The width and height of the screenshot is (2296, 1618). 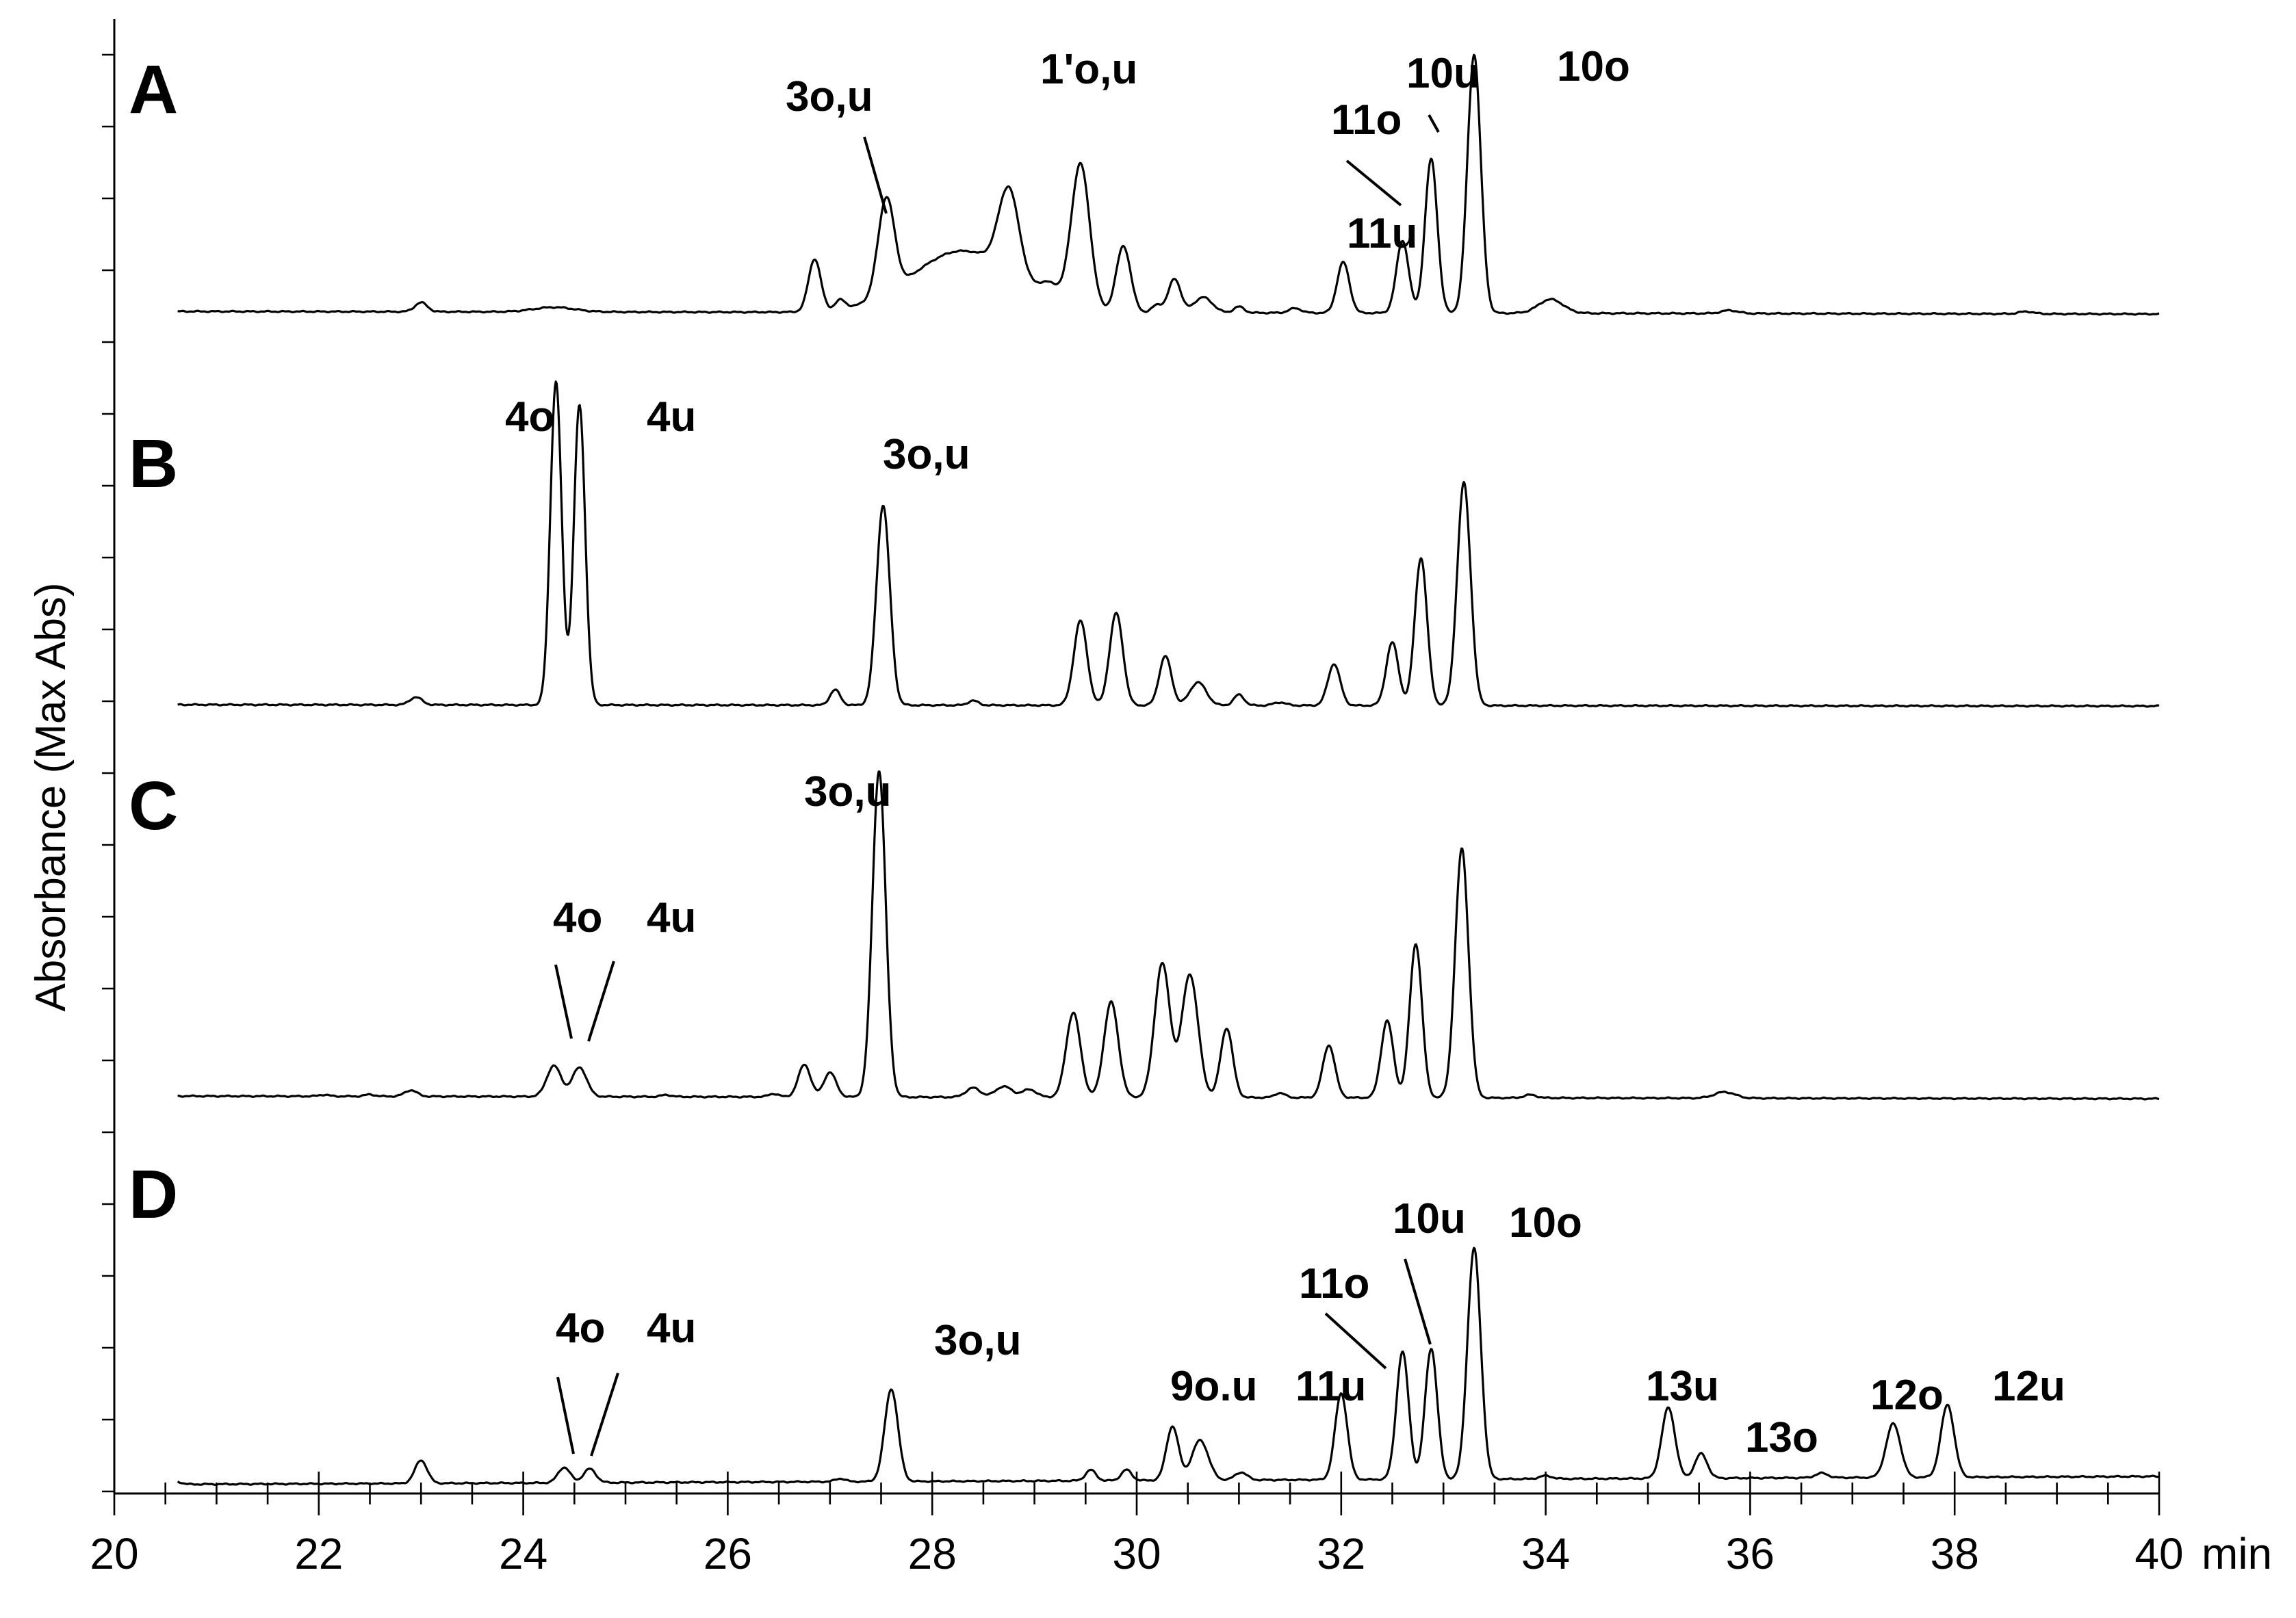 What do you see at coordinates (1088, 69) in the screenshot?
I see `peak-label: 1'o,u` at bounding box center [1088, 69].